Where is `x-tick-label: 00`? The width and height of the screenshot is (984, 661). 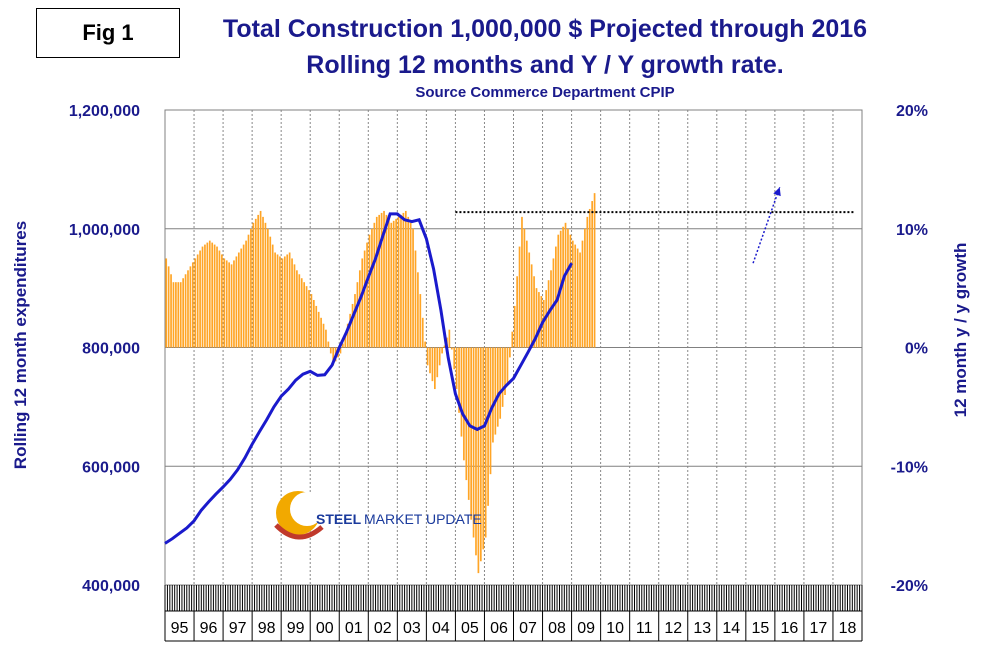 x-tick-label: 00 is located at coordinates (325, 628).